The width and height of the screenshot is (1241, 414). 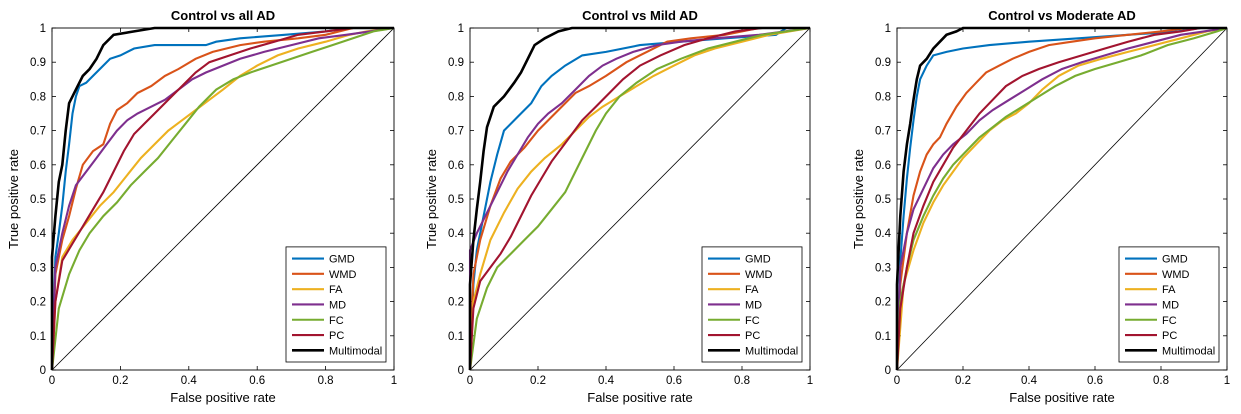 I want to click on chart-title: Control vs Moderate AD, so click(x=1062, y=15).